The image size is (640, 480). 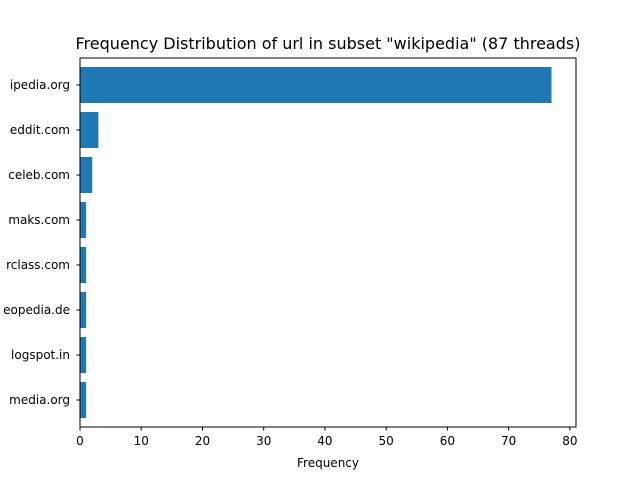 What do you see at coordinates (39, 400) in the screenshot?
I see `y-tick-label-7: media.org` at bounding box center [39, 400].